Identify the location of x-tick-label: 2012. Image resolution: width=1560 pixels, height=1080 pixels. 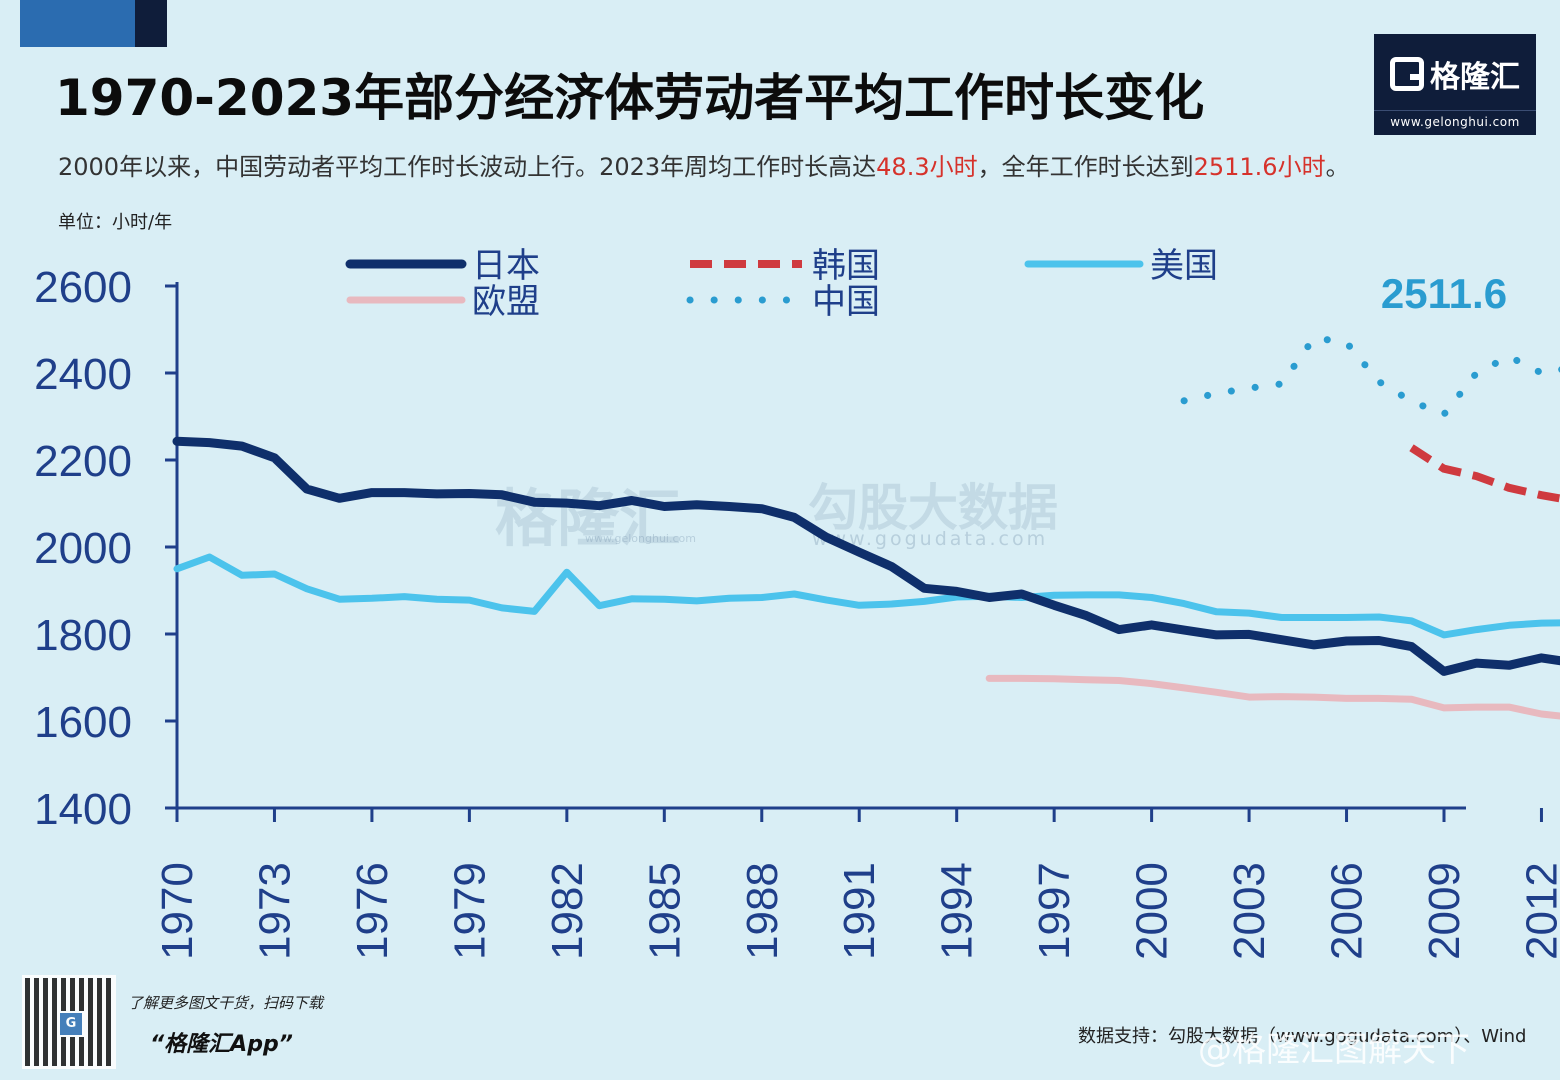
(1538, 911).